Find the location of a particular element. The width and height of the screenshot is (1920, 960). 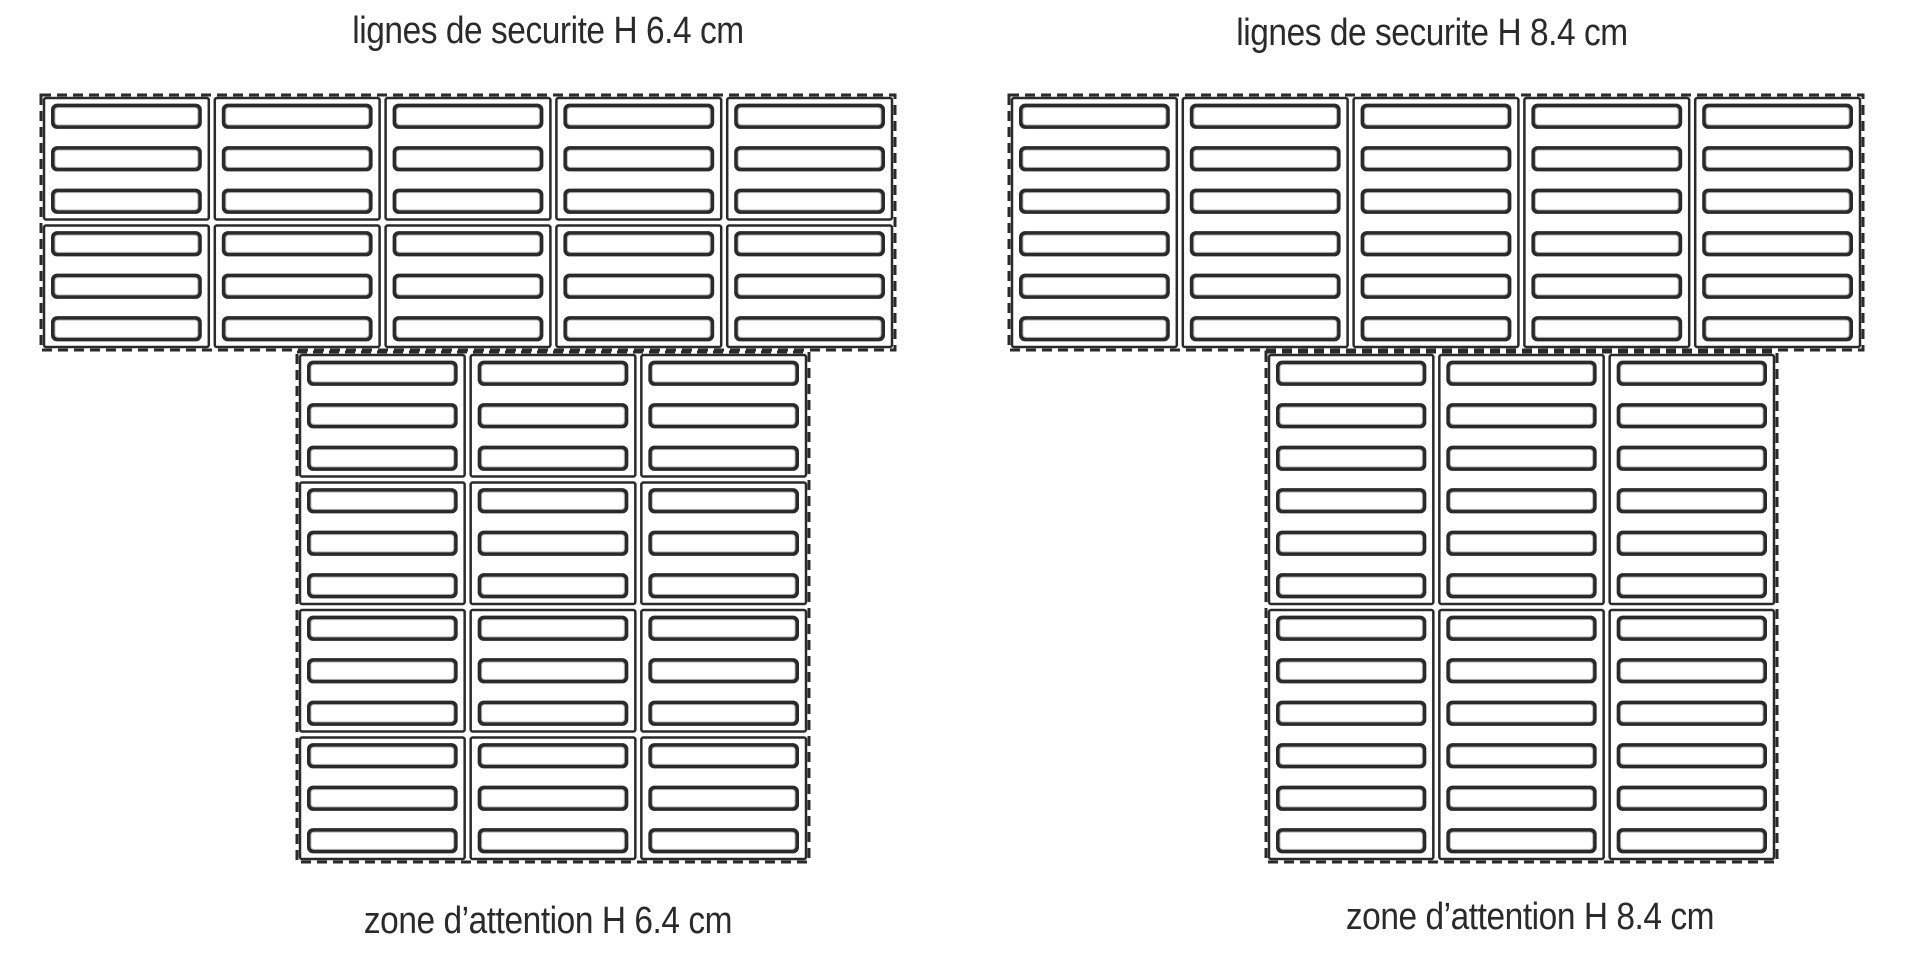

left-title: lignes de securite H 6.4 cm is located at coordinates (548, 31).